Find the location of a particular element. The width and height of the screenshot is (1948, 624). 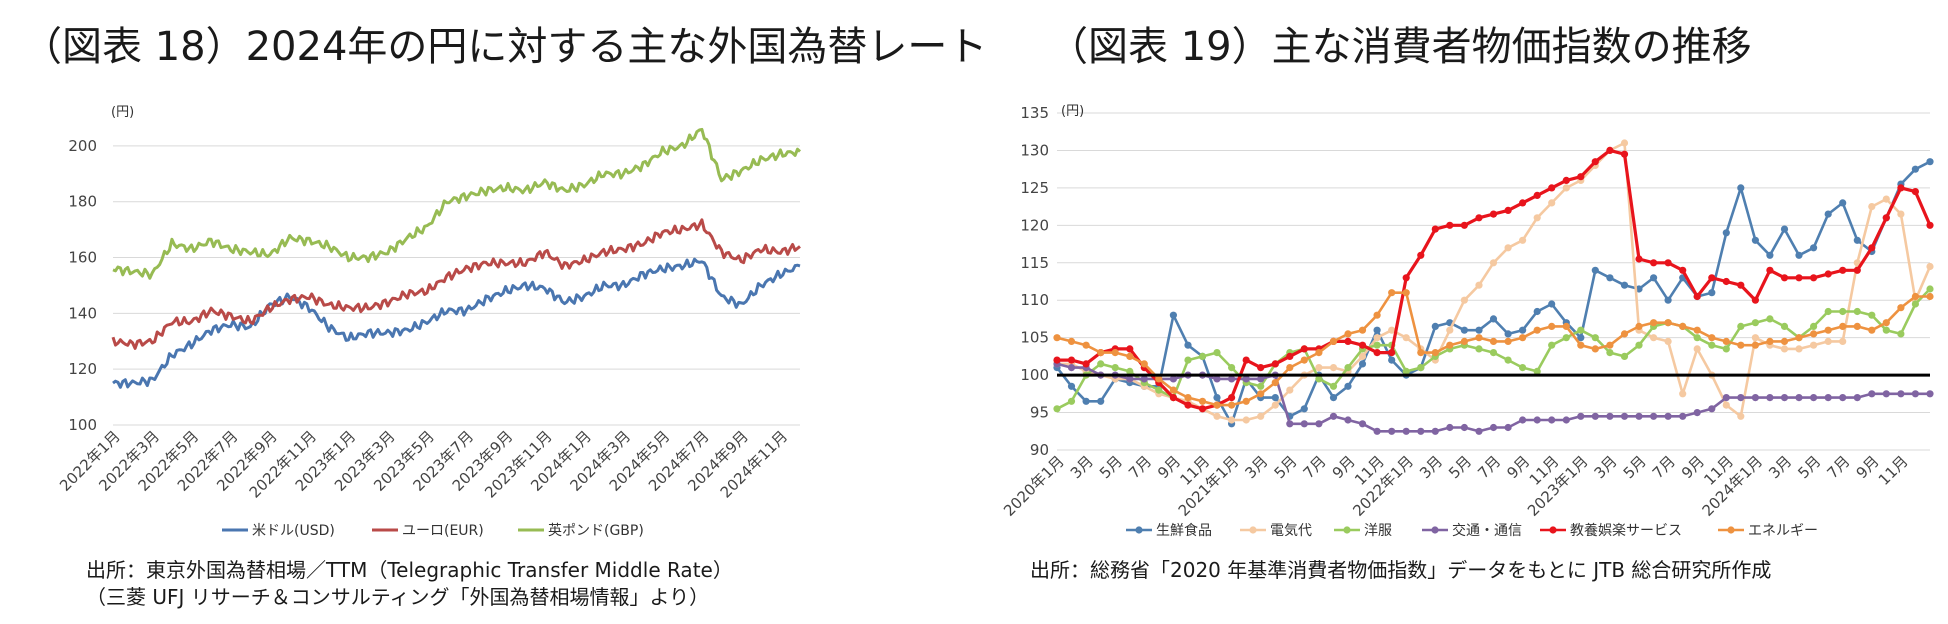

legend-label: 生鮮食品 is located at coordinates (1184, 530).